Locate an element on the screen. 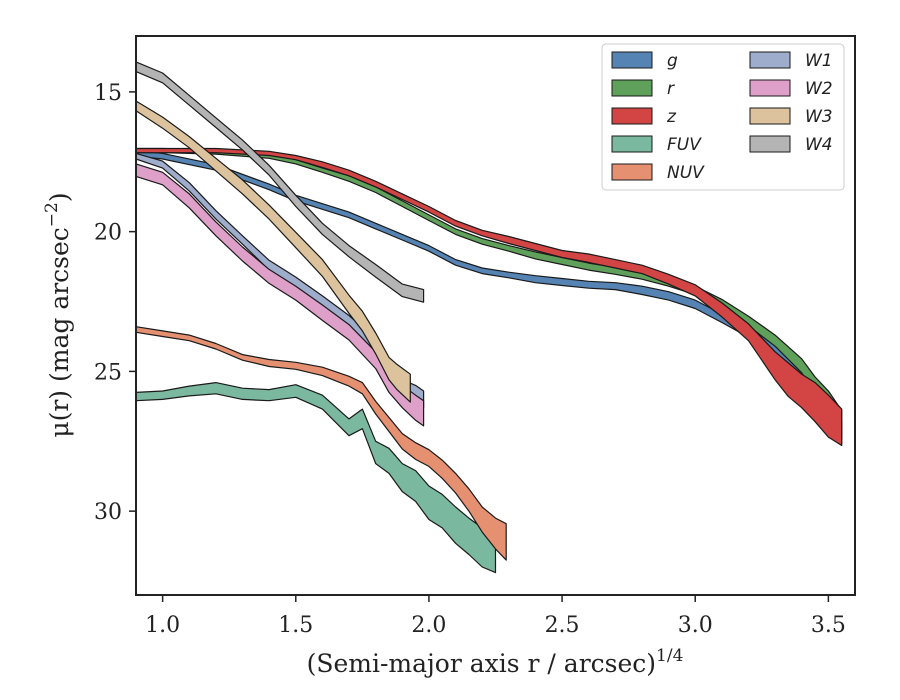 This screenshot has width=900, height=700. legend-entries: grz FUV NUV W1 W2 W3 W4 is located at coordinates (722, 117).